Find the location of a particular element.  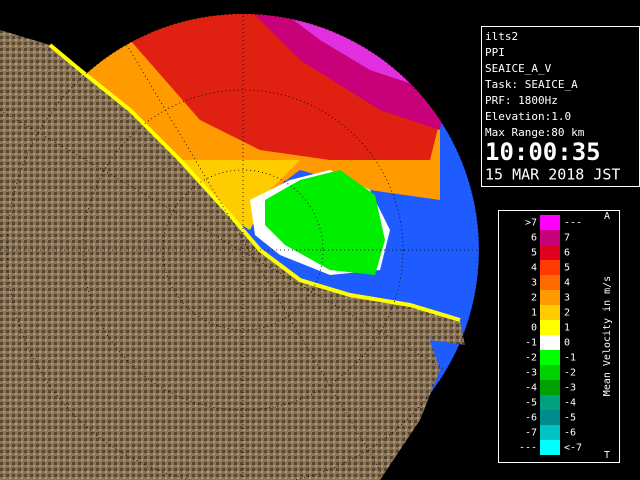

legend-high: <-7 is located at coordinates (573, 448).